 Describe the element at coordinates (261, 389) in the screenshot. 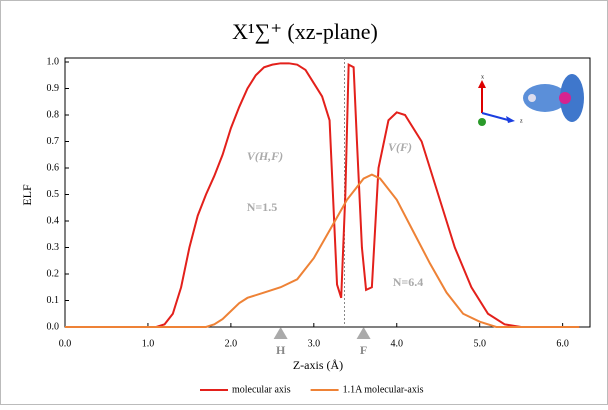

I see `legend-label: molecular axis` at that location.